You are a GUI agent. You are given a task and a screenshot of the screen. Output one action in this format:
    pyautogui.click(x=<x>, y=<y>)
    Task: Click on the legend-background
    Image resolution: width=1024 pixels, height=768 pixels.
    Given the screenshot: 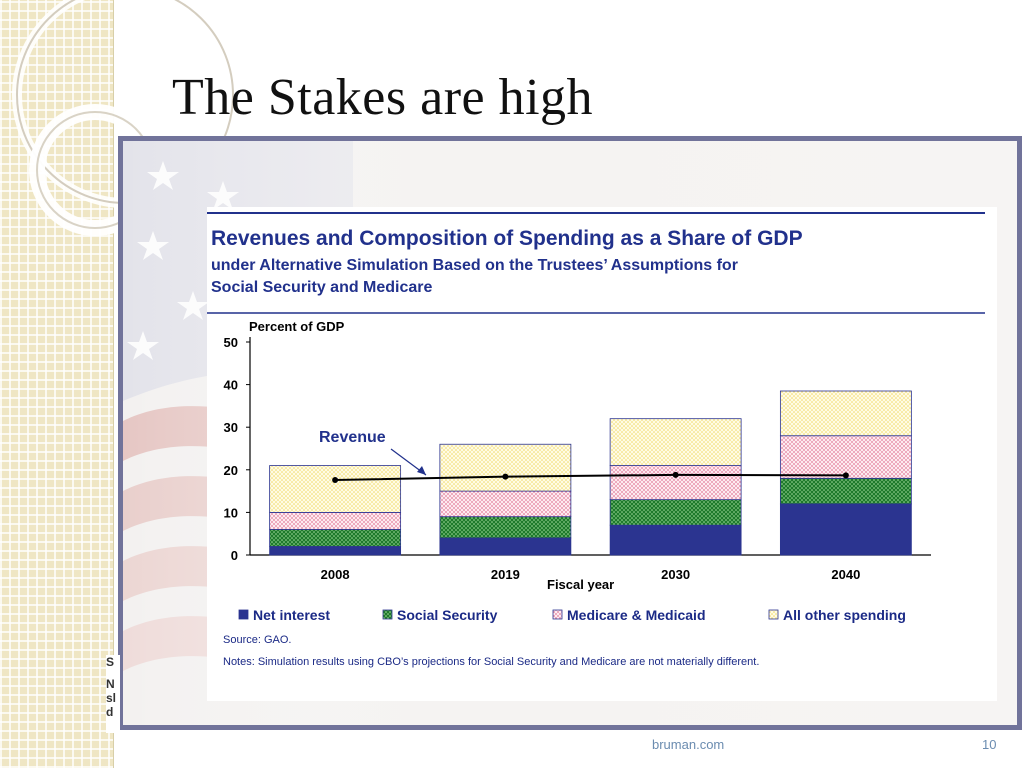 What is the action you would take?
    pyautogui.click(x=571, y=615)
    